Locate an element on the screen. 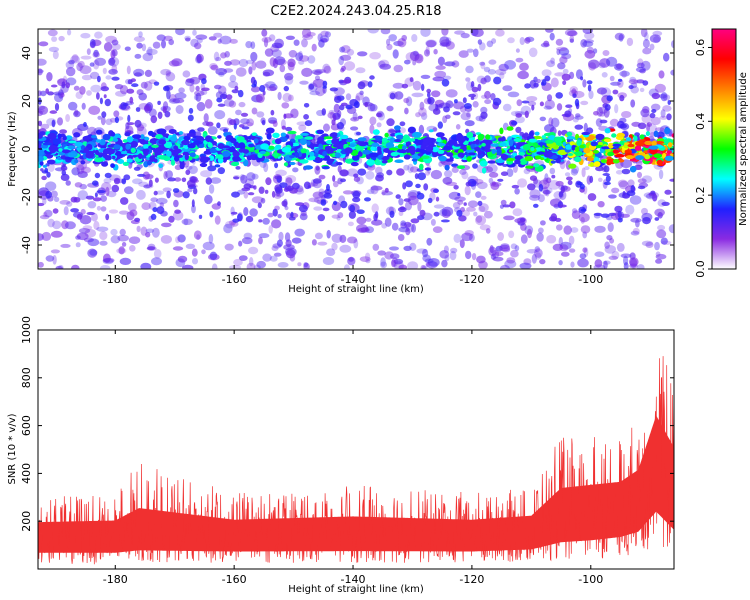  x-tick-label: -180 is located at coordinates (115, 279).